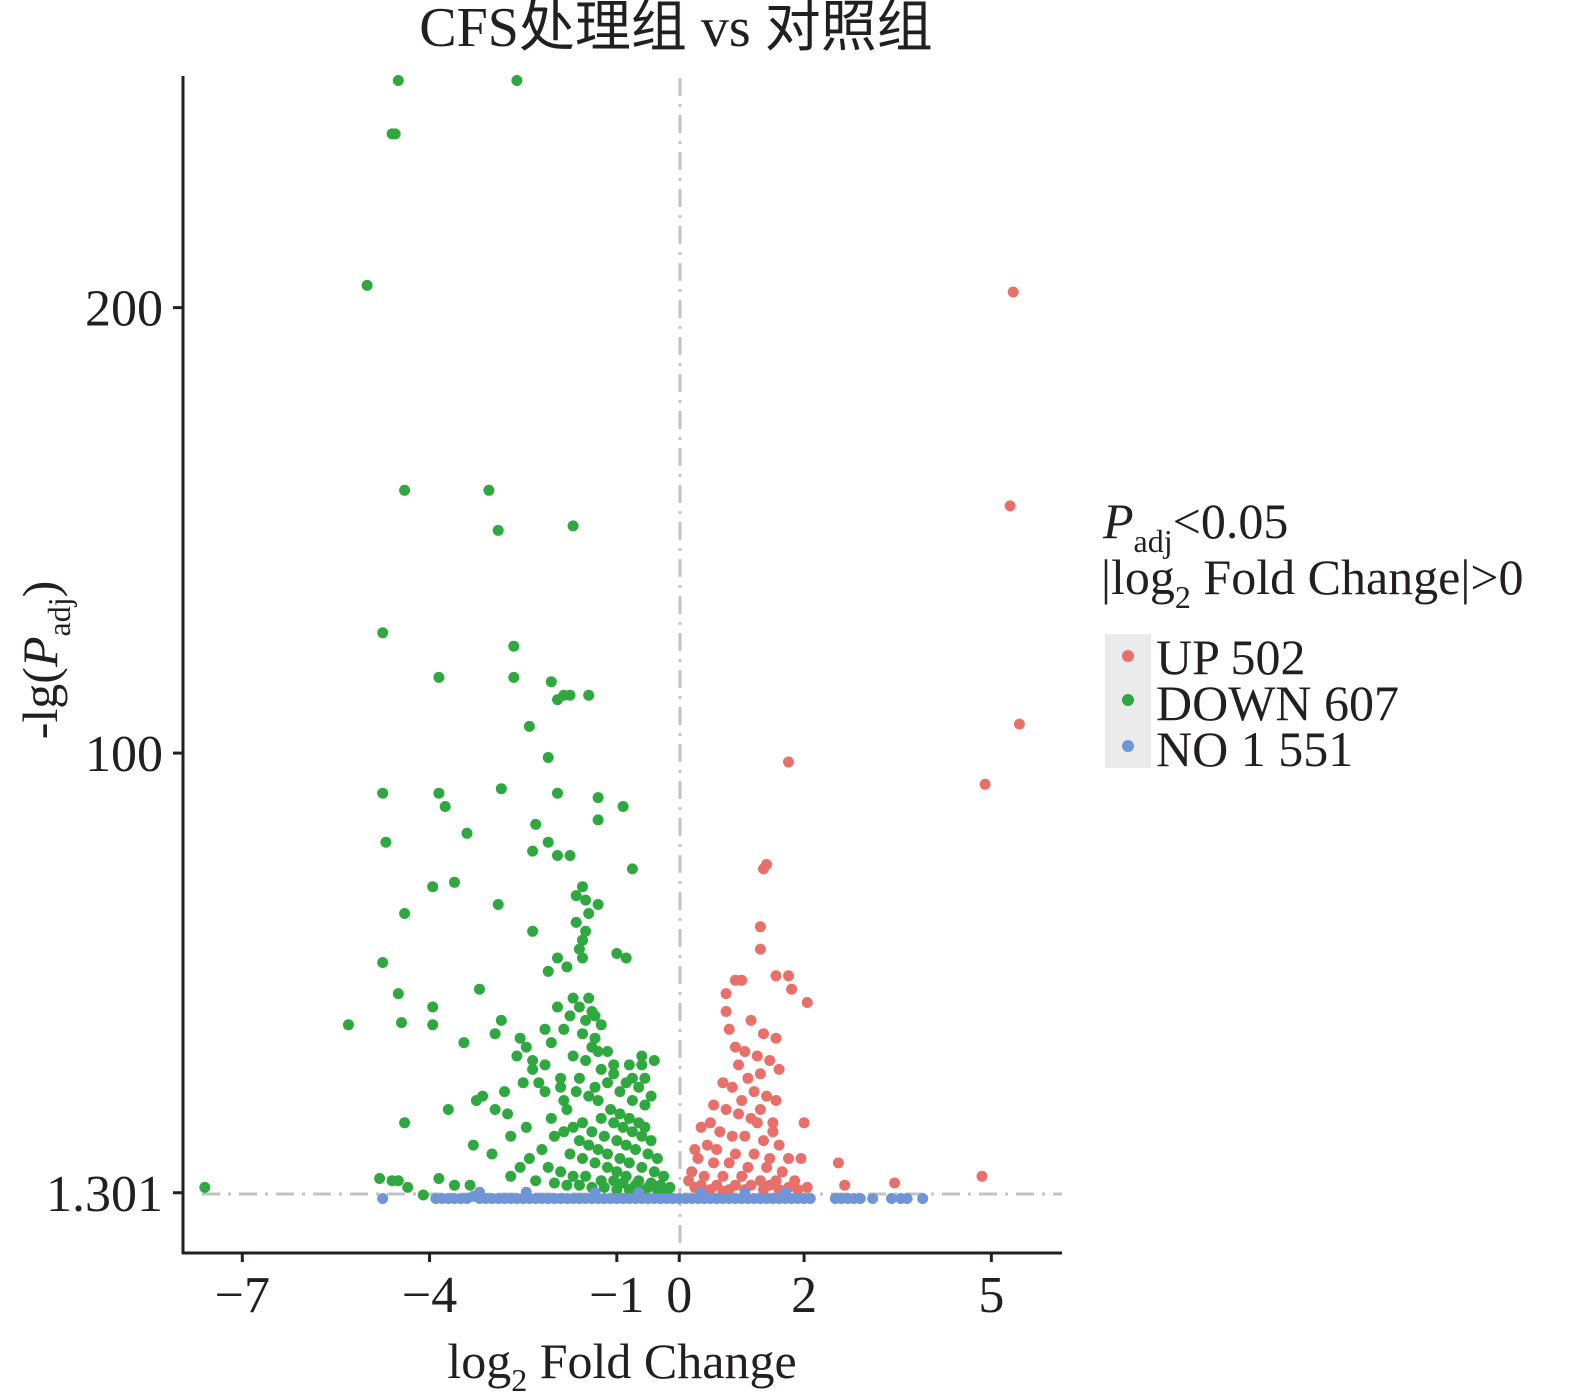 Image resolution: width=1592 pixels, height=1396 pixels. What do you see at coordinates (609, 1288) in the screenshot?
I see `x-axis-ticks: −7 −4 −1 0 2 5` at bounding box center [609, 1288].